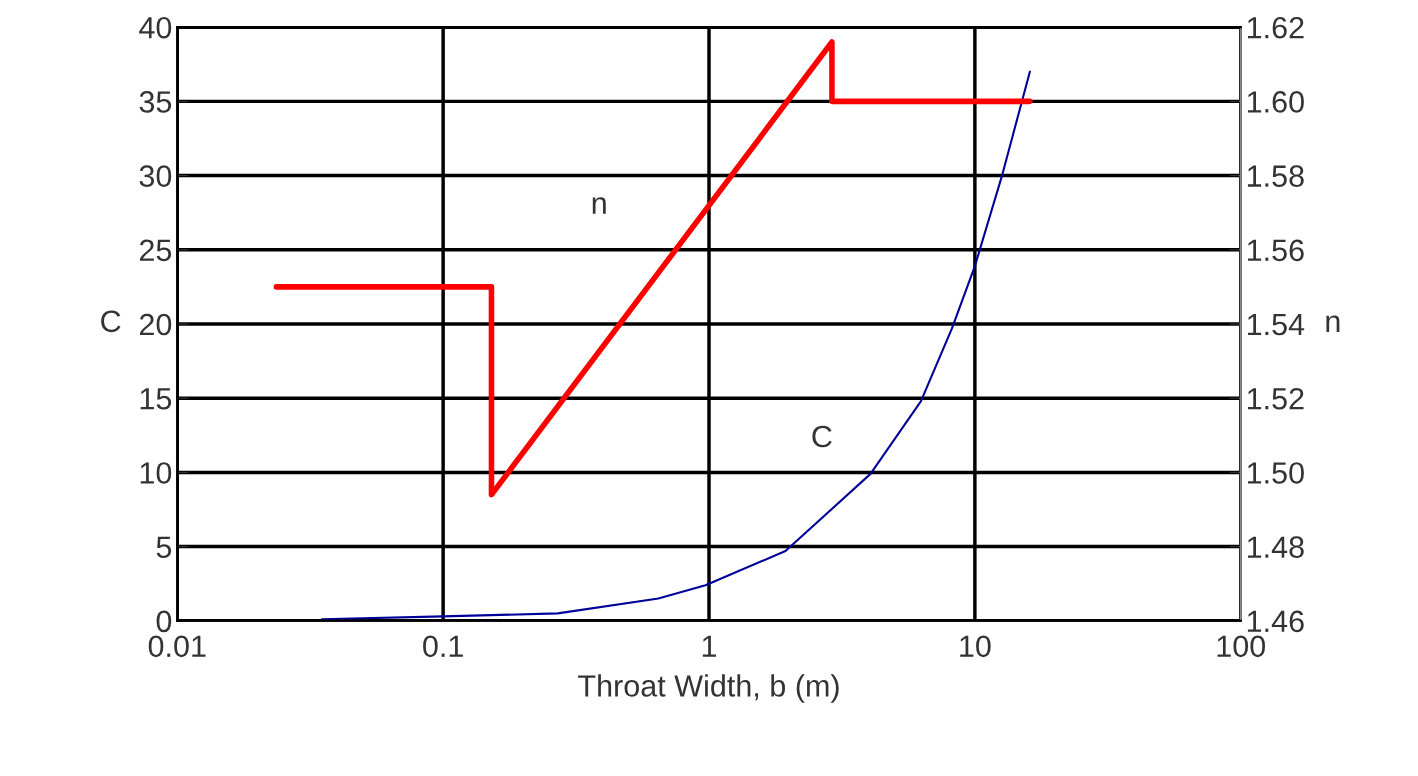 This screenshot has height=776, width=1418. I want to click on y2-tick-label: 1.48, so click(1275, 547).